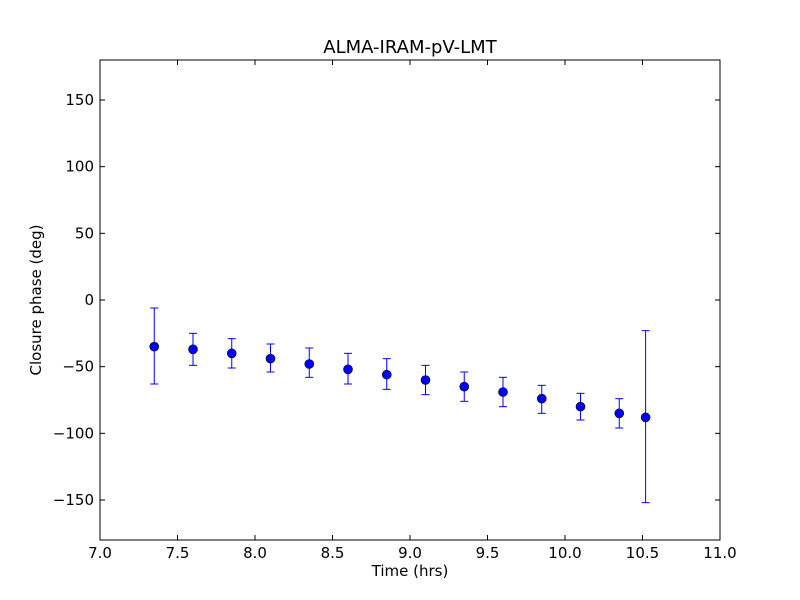 The width and height of the screenshot is (800, 600). What do you see at coordinates (36, 300) in the screenshot?
I see `y-axis-label: Closure phase (deg)` at bounding box center [36, 300].